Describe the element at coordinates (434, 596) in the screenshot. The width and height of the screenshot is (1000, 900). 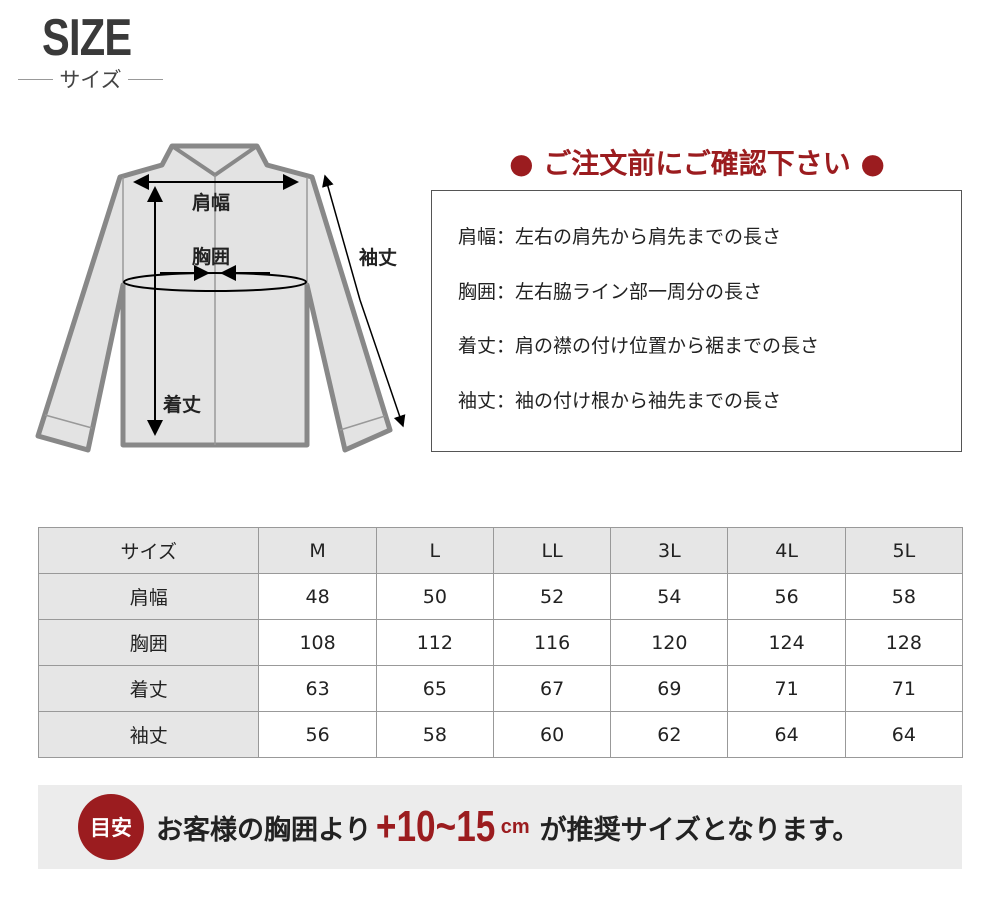
I see `table-cell: 50` at that location.